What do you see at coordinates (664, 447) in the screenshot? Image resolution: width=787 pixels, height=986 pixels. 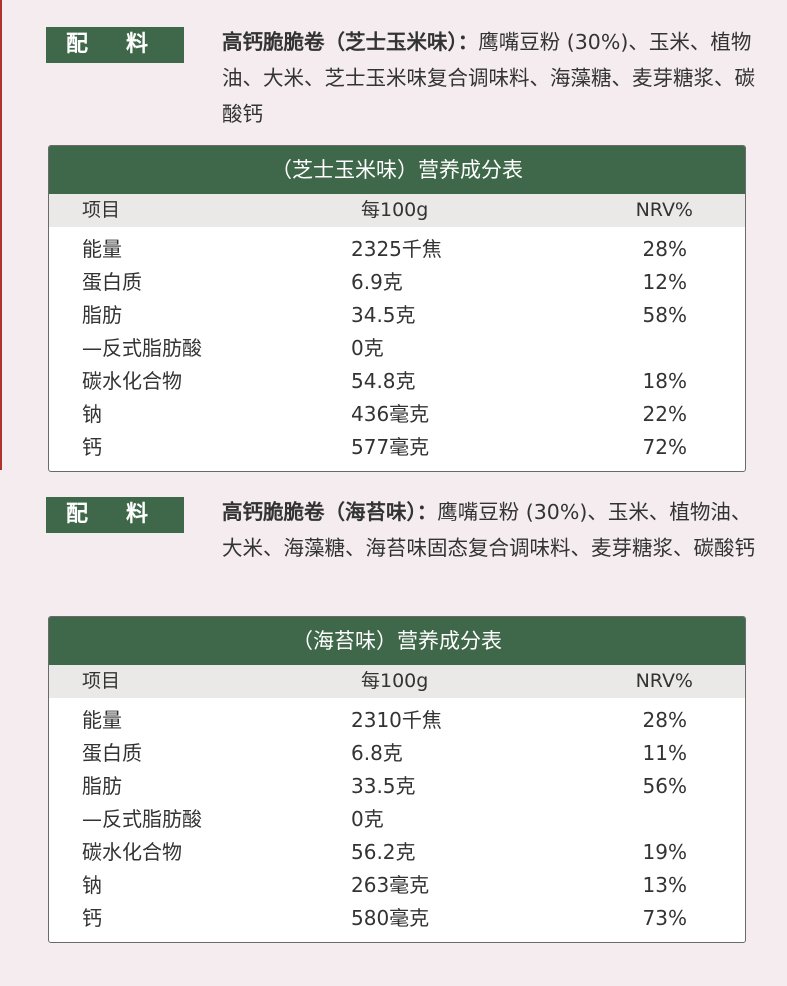 I see `row-nrv: 72%` at bounding box center [664, 447].